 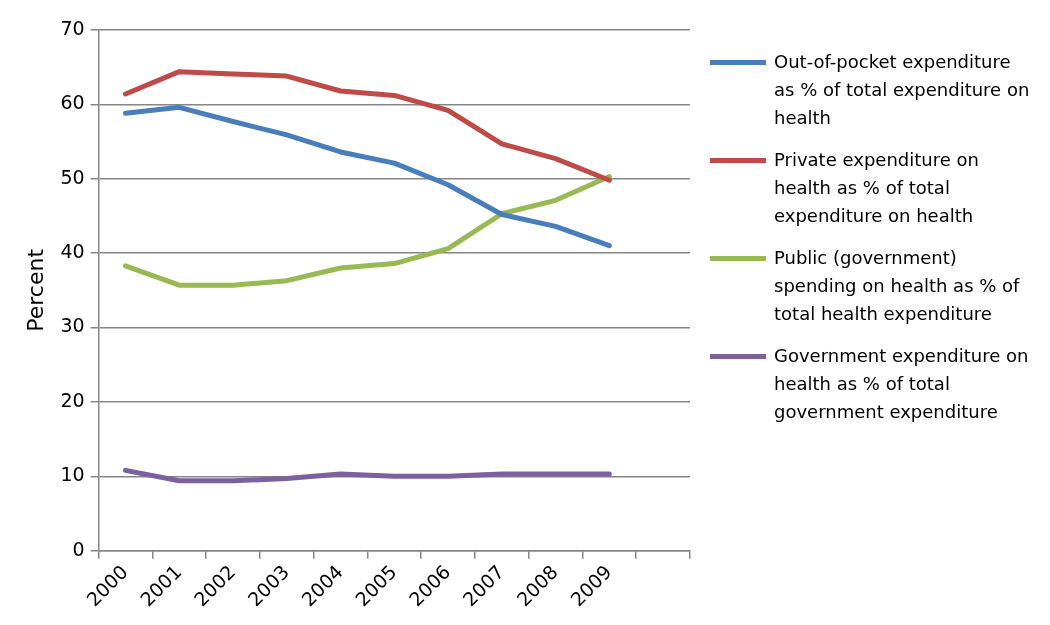 What do you see at coordinates (902, 90) in the screenshot?
I see `legend-label: Out-of-pocket expenditure as % of total expenditure on health` at bounding box center [902, 90].